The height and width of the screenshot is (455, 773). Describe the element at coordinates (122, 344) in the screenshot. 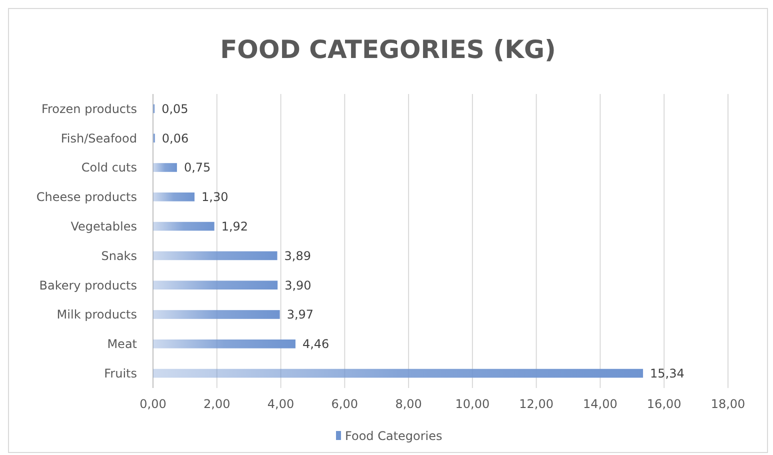

I see `y-tick-label: Meat` at that location.